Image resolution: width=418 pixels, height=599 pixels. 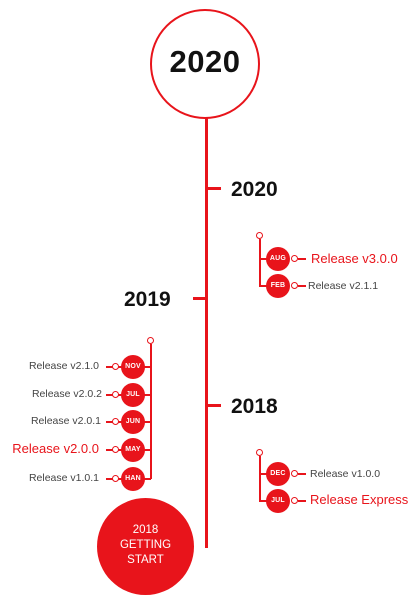 I want to click on month-badge-dec: DEC, so click(x=278, y=474).